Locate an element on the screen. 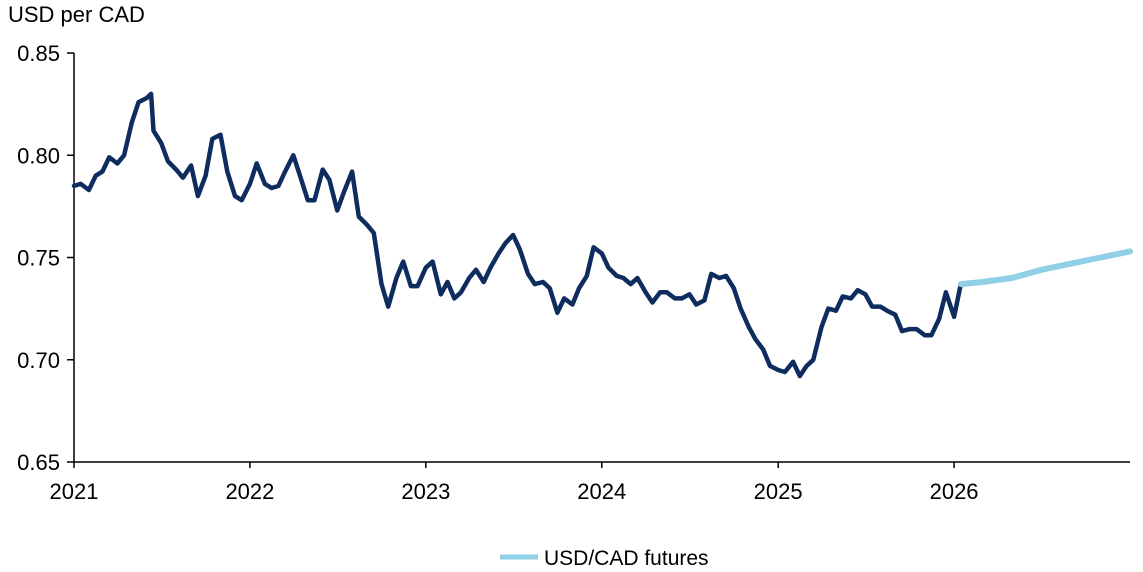 The height and width of the screenshot is (572, 1143). x-tick-label: 2026 is located at coordinates (954, 491).